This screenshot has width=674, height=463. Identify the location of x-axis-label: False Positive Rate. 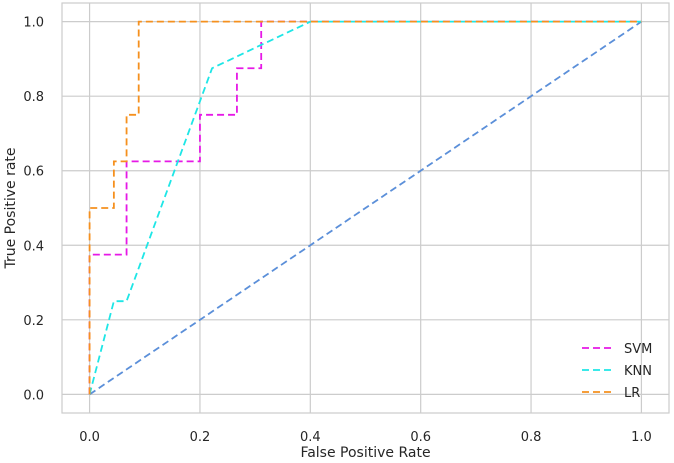
(365, 453).